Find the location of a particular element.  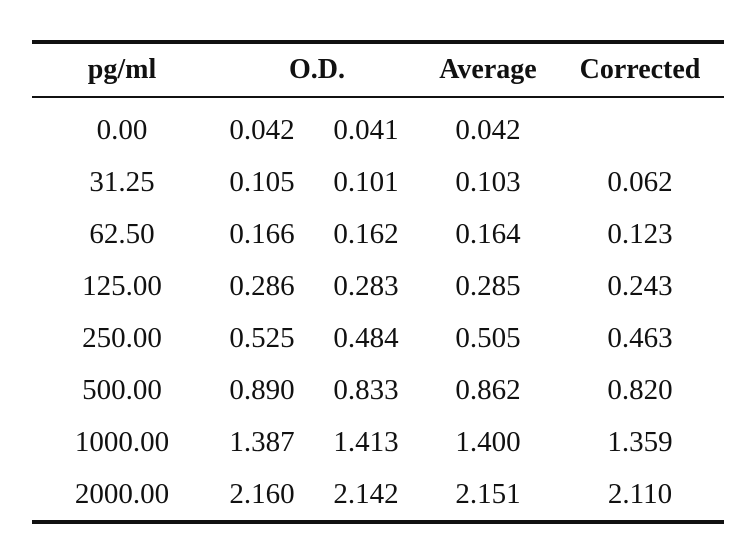

cell-od-2: 1.413 is located at coordinates (366, 441).